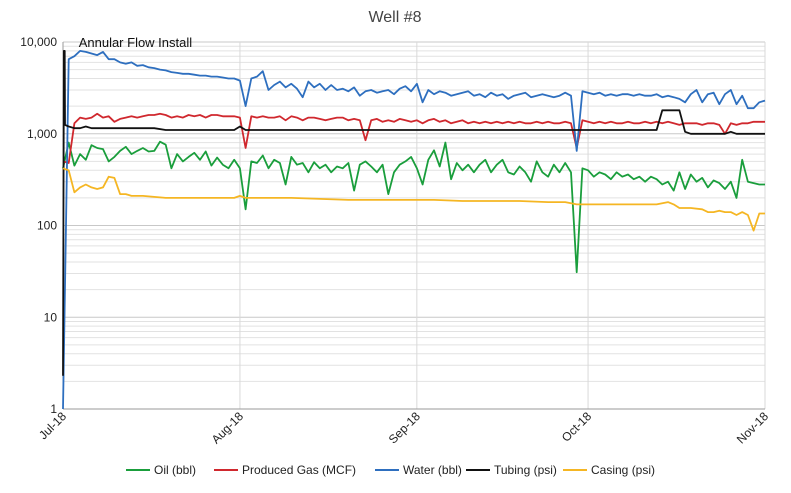 This screenshot has width=791, height=493. What do you see at coordinates (175, 470) in the screenshot?
I see `legend-label-0: Oil (bbl)` at bounding box center [175, 470].